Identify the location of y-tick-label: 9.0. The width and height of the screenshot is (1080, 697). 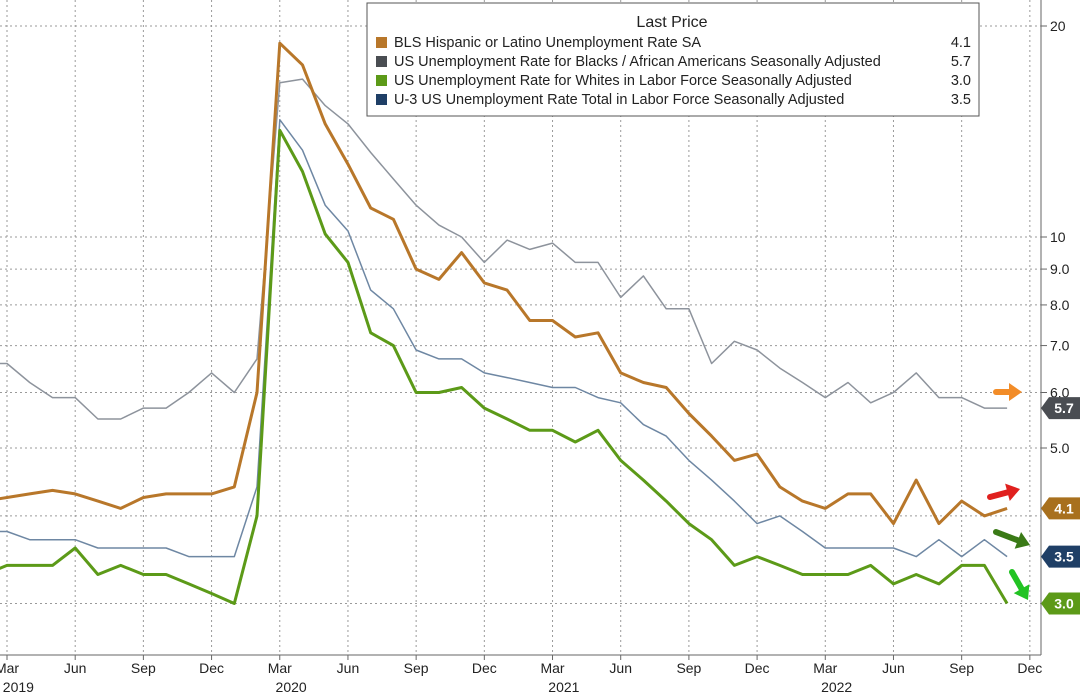
(1060, 269).